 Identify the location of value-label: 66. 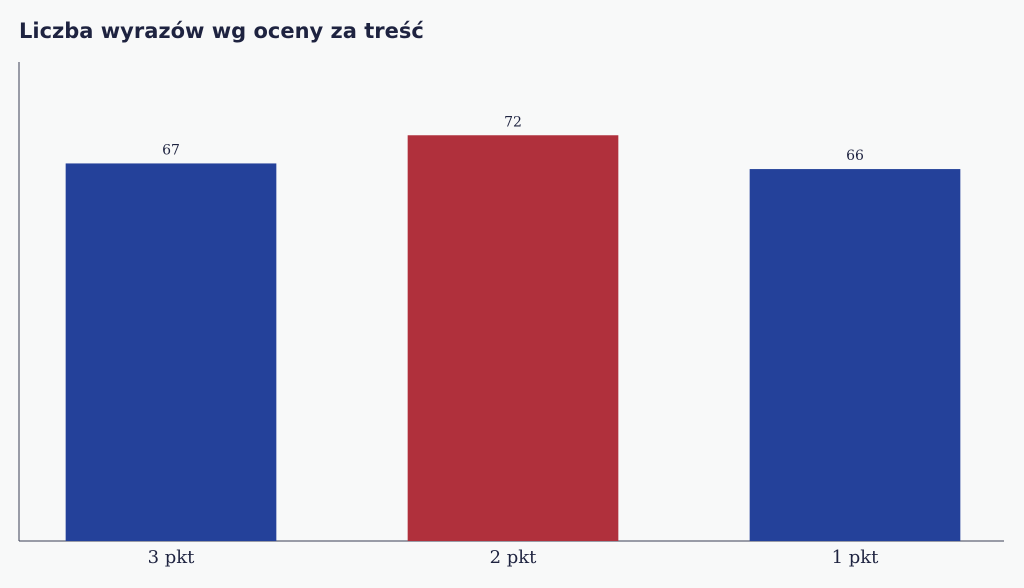
(855, 156).